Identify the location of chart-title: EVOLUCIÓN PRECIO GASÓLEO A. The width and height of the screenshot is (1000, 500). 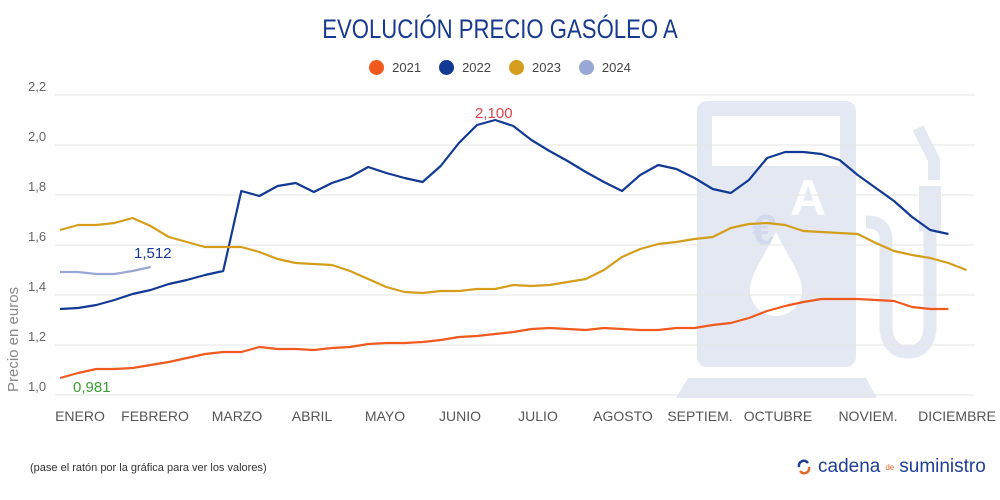
(500, 29).